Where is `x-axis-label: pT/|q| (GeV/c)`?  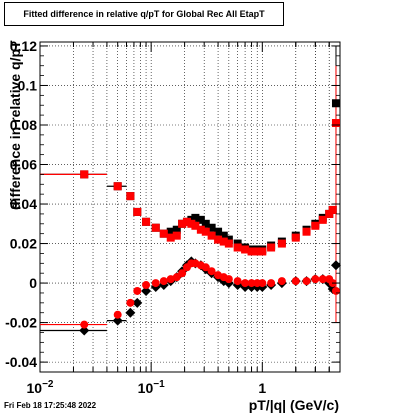
x-axis-label: pT/|q| (GeV/c) is located at coordinates (294, 405).